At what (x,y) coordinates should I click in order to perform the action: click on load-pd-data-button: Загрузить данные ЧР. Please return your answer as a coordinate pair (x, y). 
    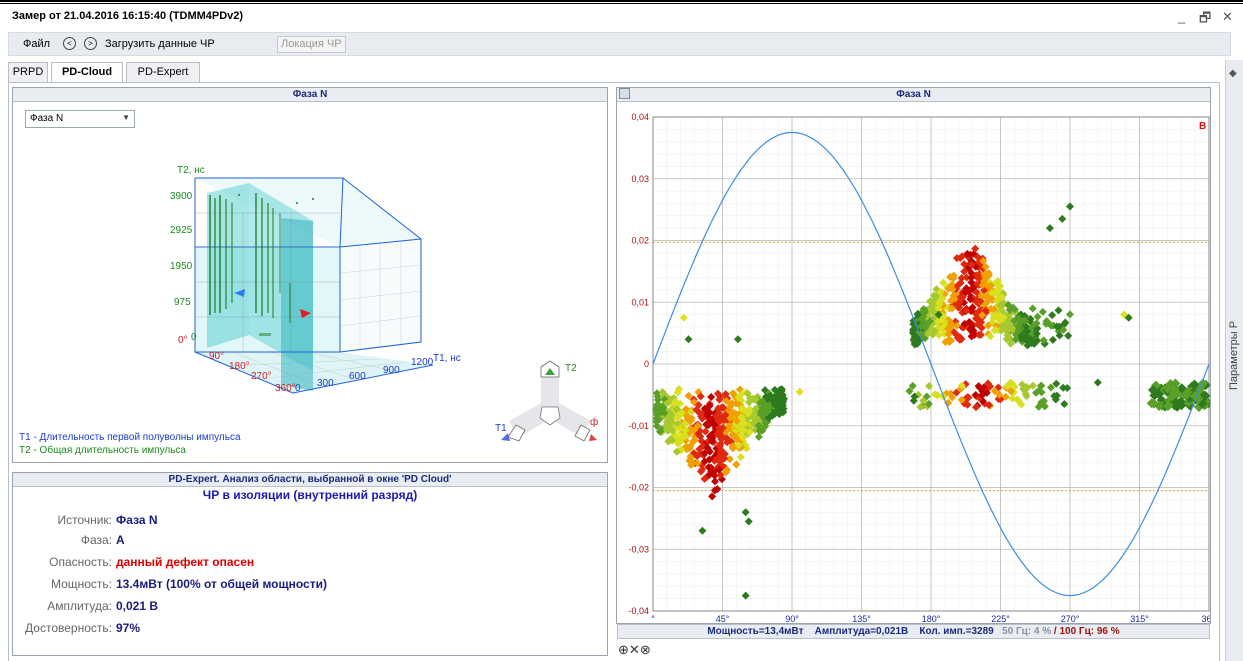
    Looking at the image, I should click on (160, 44).